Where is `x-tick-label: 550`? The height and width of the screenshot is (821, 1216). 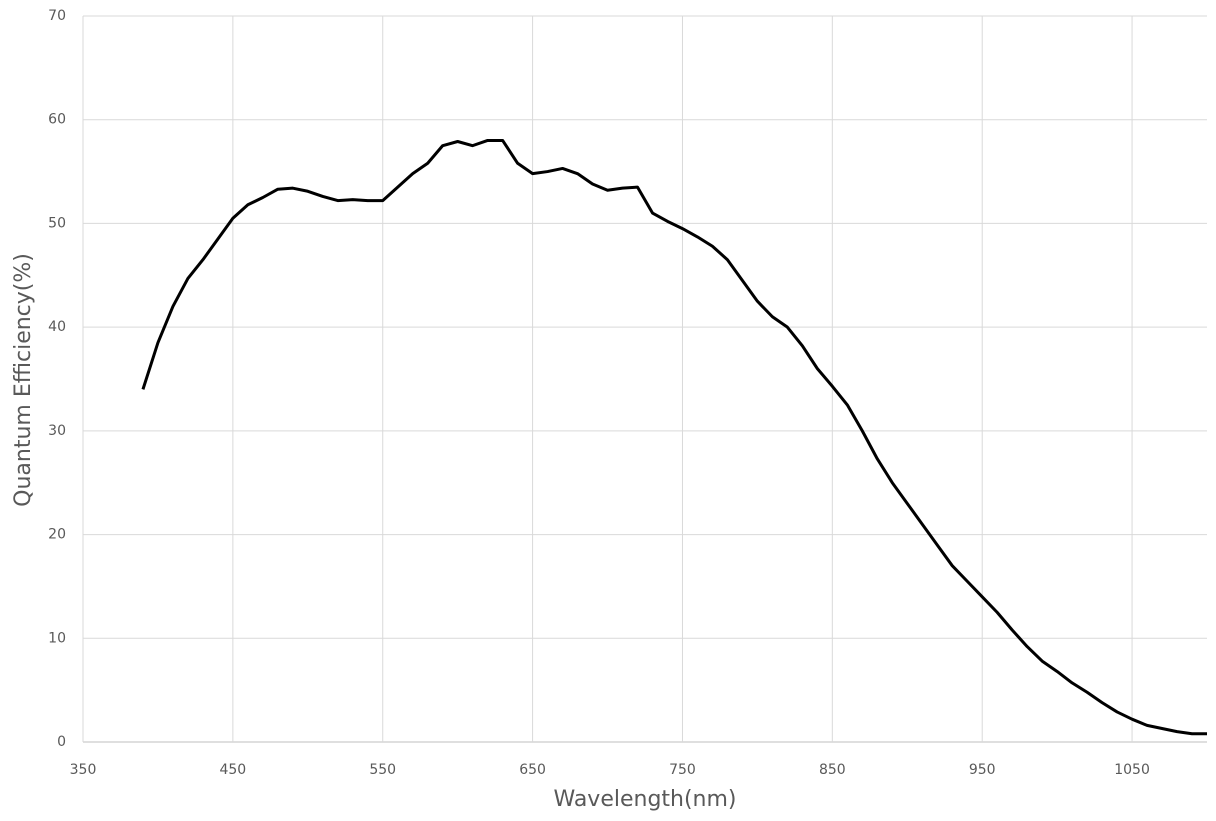
x-tick-label: 550 is located at coordinates (382, 770).